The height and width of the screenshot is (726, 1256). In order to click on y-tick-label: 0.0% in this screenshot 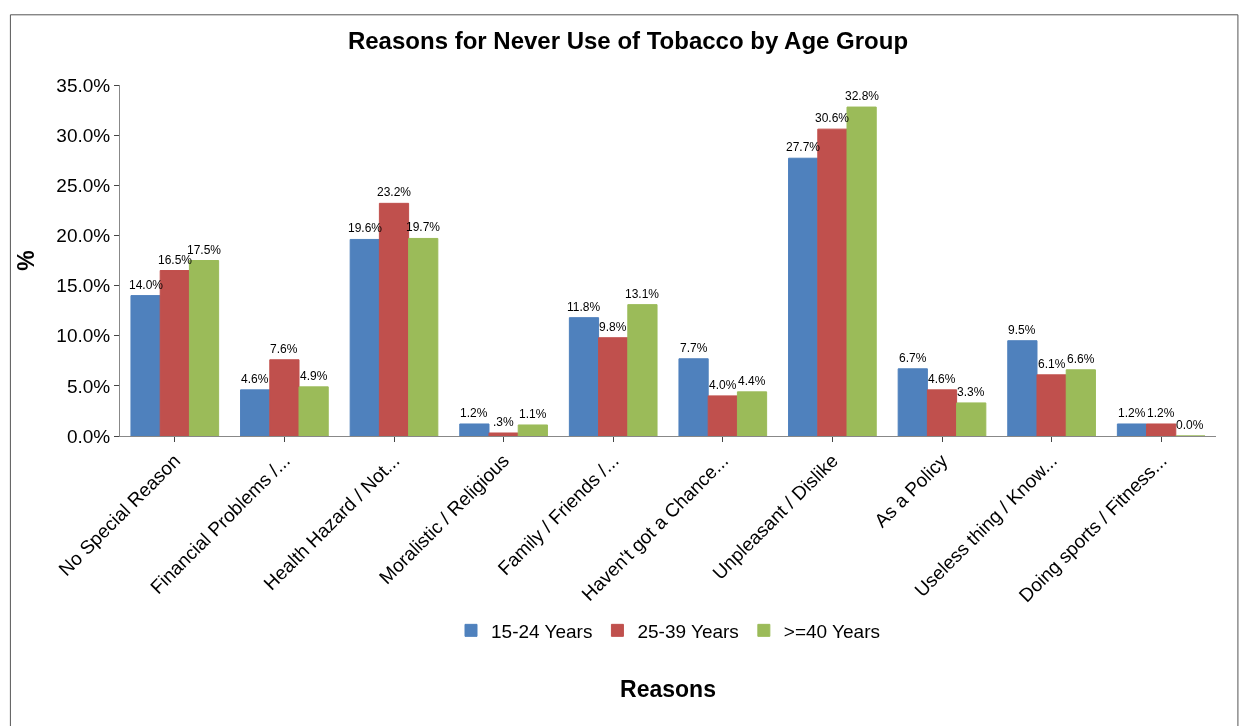, I will do `click(88, 436)`.